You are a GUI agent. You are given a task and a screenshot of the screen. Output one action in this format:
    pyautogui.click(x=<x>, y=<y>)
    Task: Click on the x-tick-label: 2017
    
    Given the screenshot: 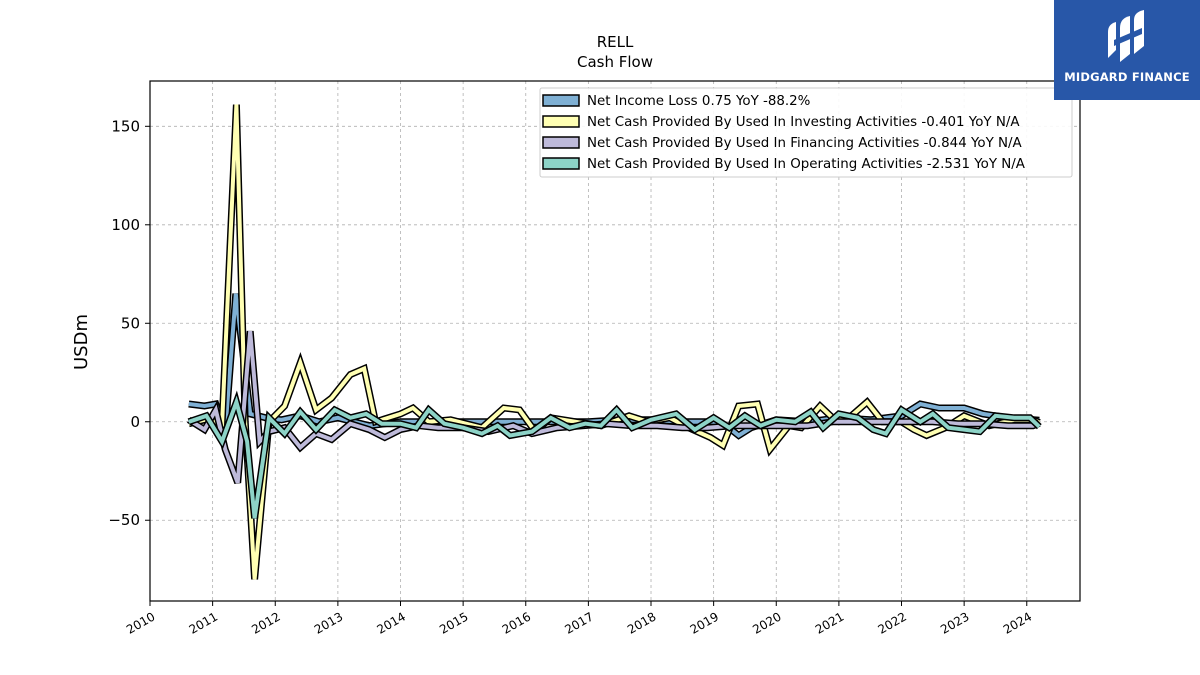 What is the action you would take?
    pyautogui.click(x=578, y=622)
    